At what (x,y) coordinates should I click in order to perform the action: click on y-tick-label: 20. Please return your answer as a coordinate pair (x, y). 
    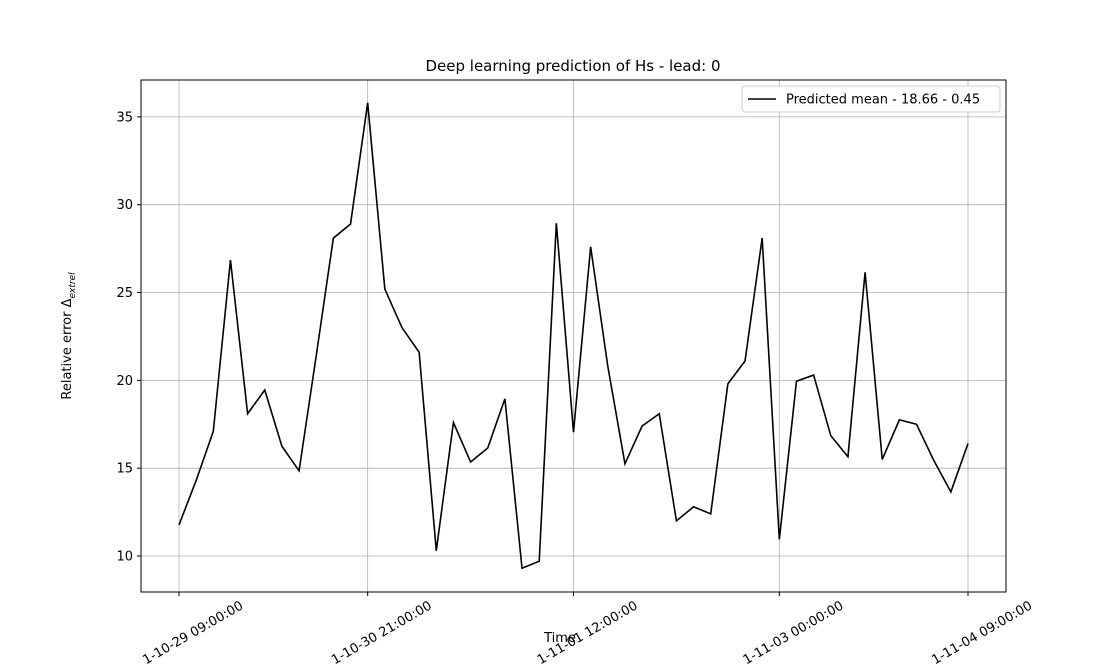
    Looking at the image, I should click on (124, 381).